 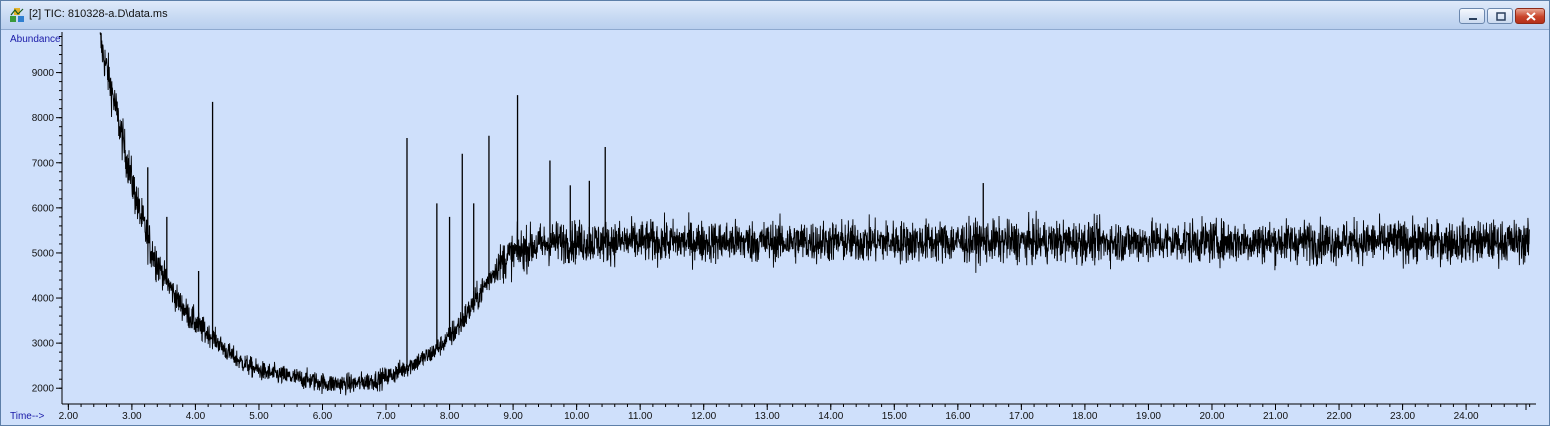 I want to click on minimize-icon, so click(x=1473, y=19).